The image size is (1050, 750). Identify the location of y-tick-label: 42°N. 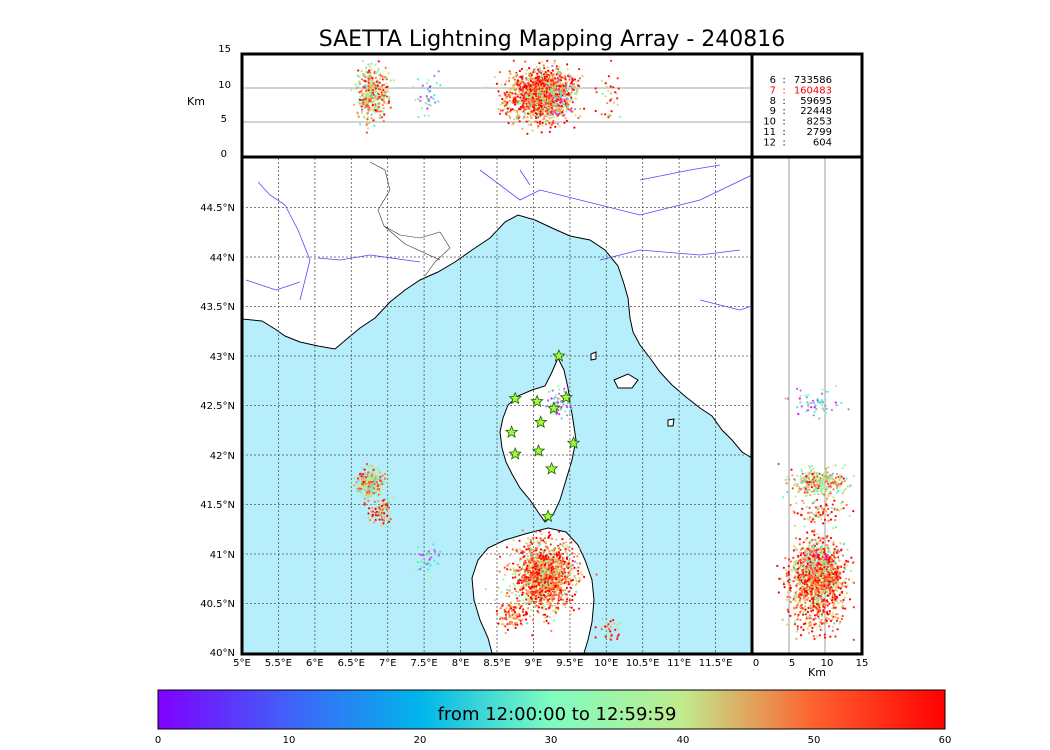
(222, 456).